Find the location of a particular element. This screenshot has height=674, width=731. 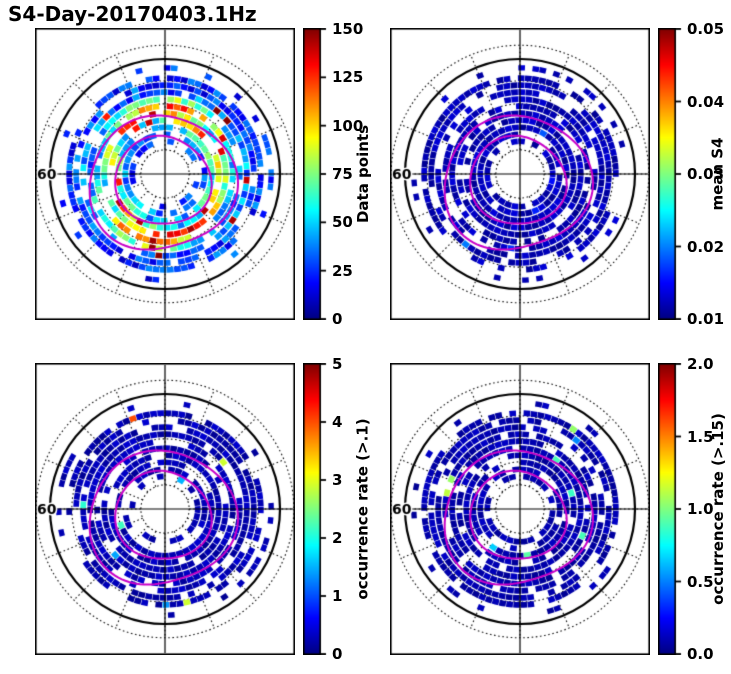

colorbar-tick-label: 150 is located at coordinates (348, 29).